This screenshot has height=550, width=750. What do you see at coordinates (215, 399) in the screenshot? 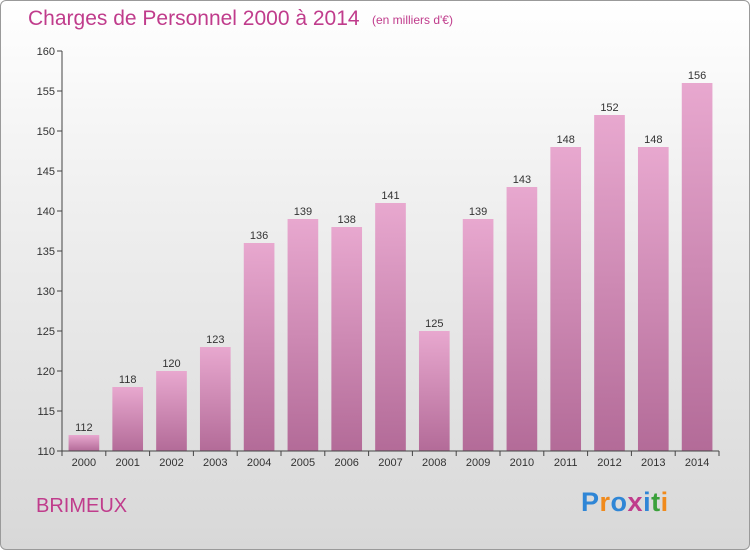
I see `bar-2003` at bounding box center [215, 399].